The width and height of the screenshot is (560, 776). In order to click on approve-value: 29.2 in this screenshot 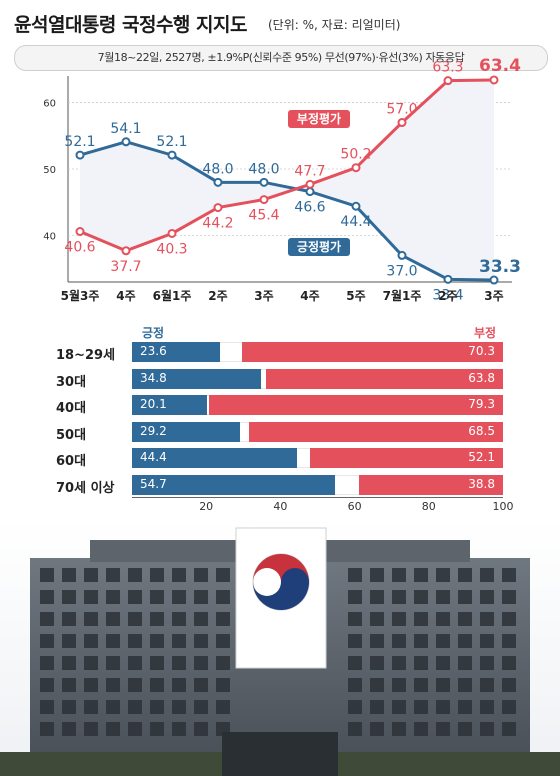, I will do `click(153, 430)`.